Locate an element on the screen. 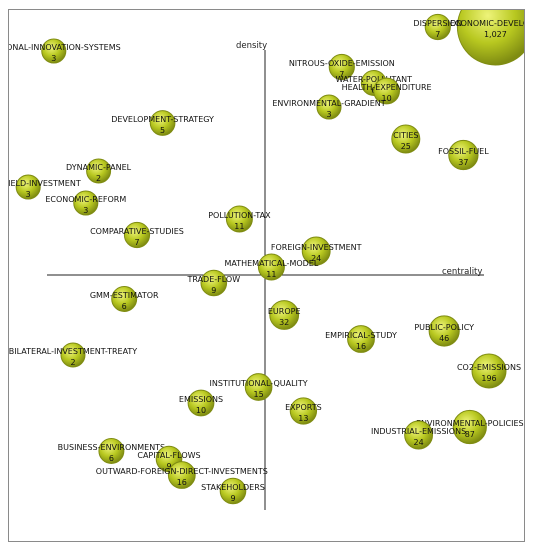 The width and height of the screenshot is (534, 550). bubble-economic-reform: ECONOMIC-REFORM 3 is located at coordinates (85, 203).